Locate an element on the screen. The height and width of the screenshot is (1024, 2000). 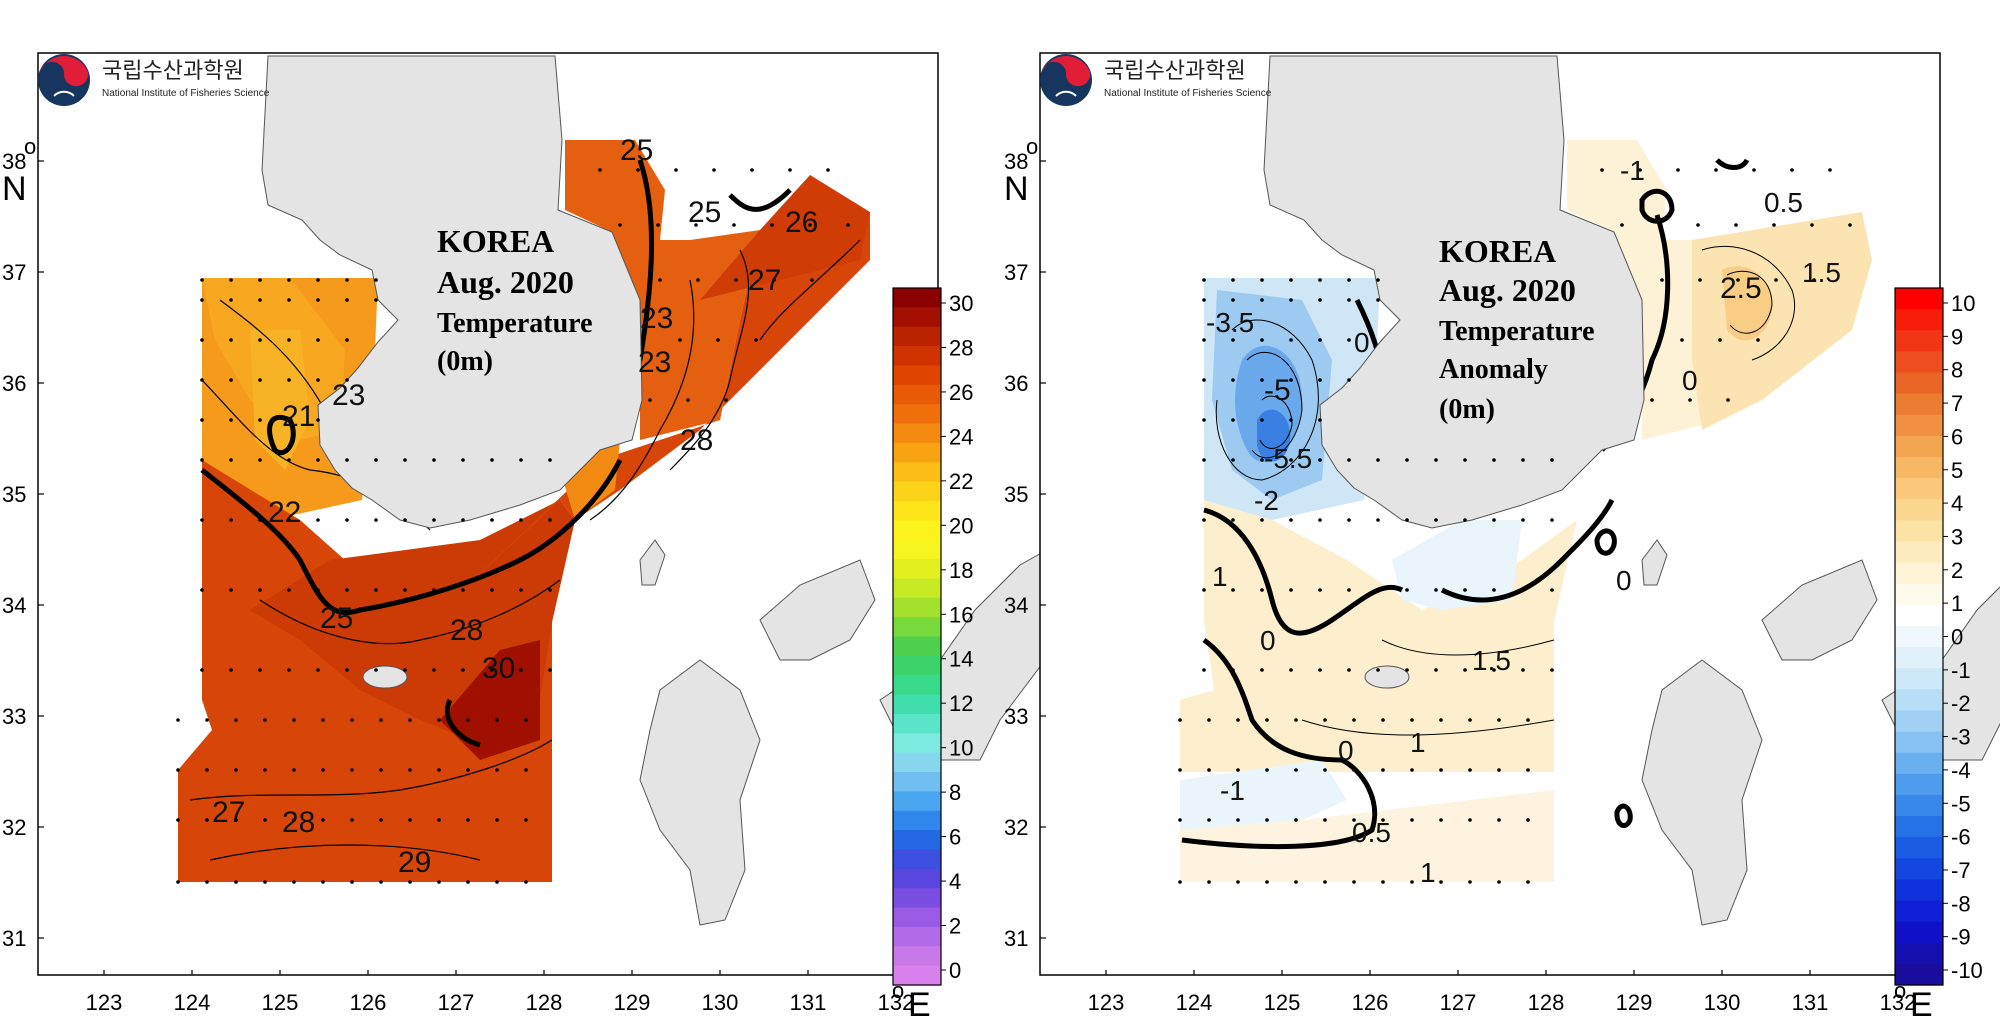
contour-label: -3.5 is located at coordinates (1230, 322).